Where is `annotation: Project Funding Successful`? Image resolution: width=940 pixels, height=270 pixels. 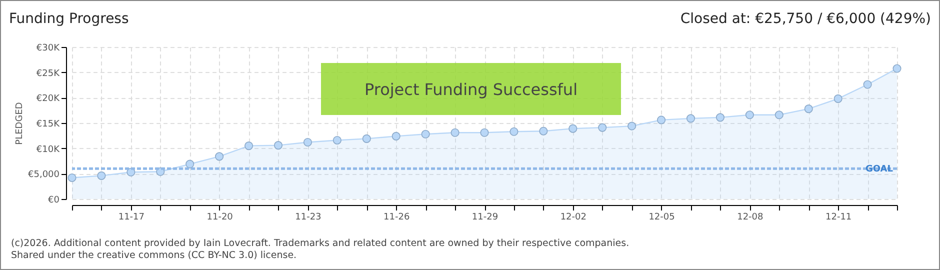 annotation: Project Funding Successful is located at coordinates (471, 89).